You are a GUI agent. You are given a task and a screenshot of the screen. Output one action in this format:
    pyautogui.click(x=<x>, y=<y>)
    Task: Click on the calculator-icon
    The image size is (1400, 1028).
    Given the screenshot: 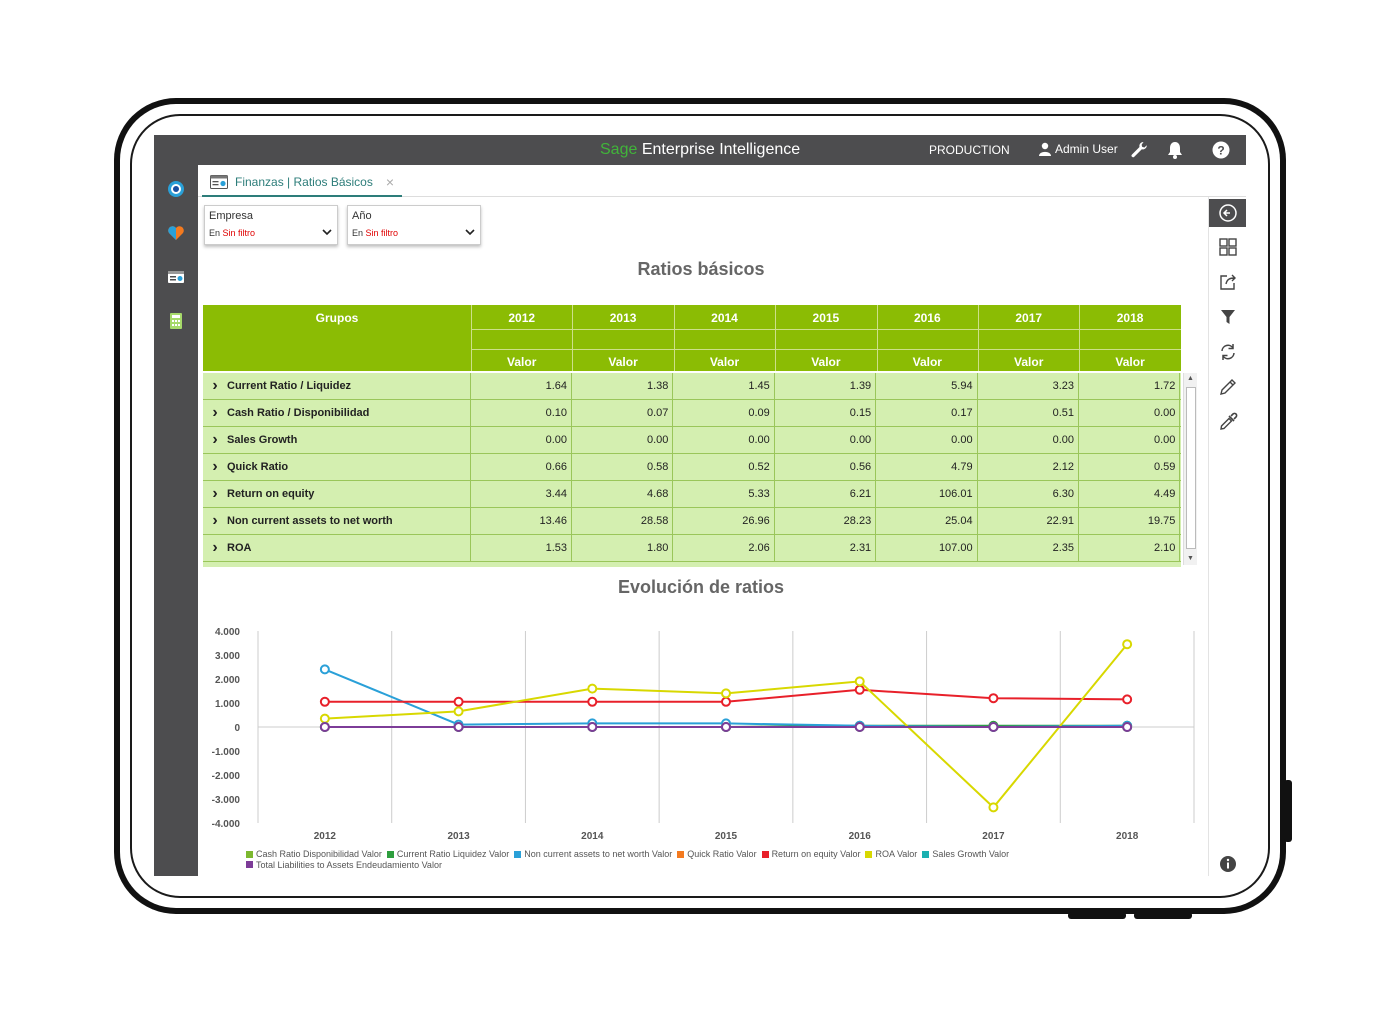 What is the action you would take?
    pyautogui.click(x=176, y=321)
    